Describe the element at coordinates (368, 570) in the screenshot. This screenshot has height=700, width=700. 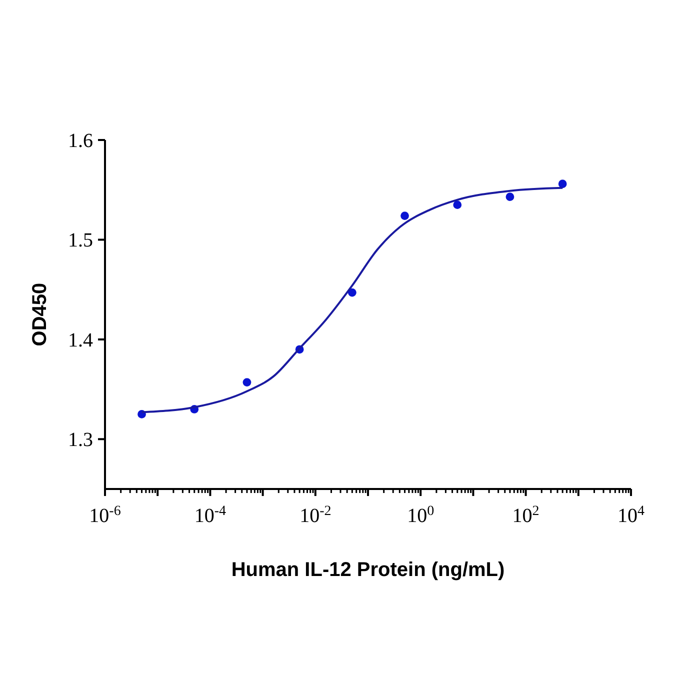
I see `x-axis-title: Human IL-12 Protein (ng/mL)` at that location.